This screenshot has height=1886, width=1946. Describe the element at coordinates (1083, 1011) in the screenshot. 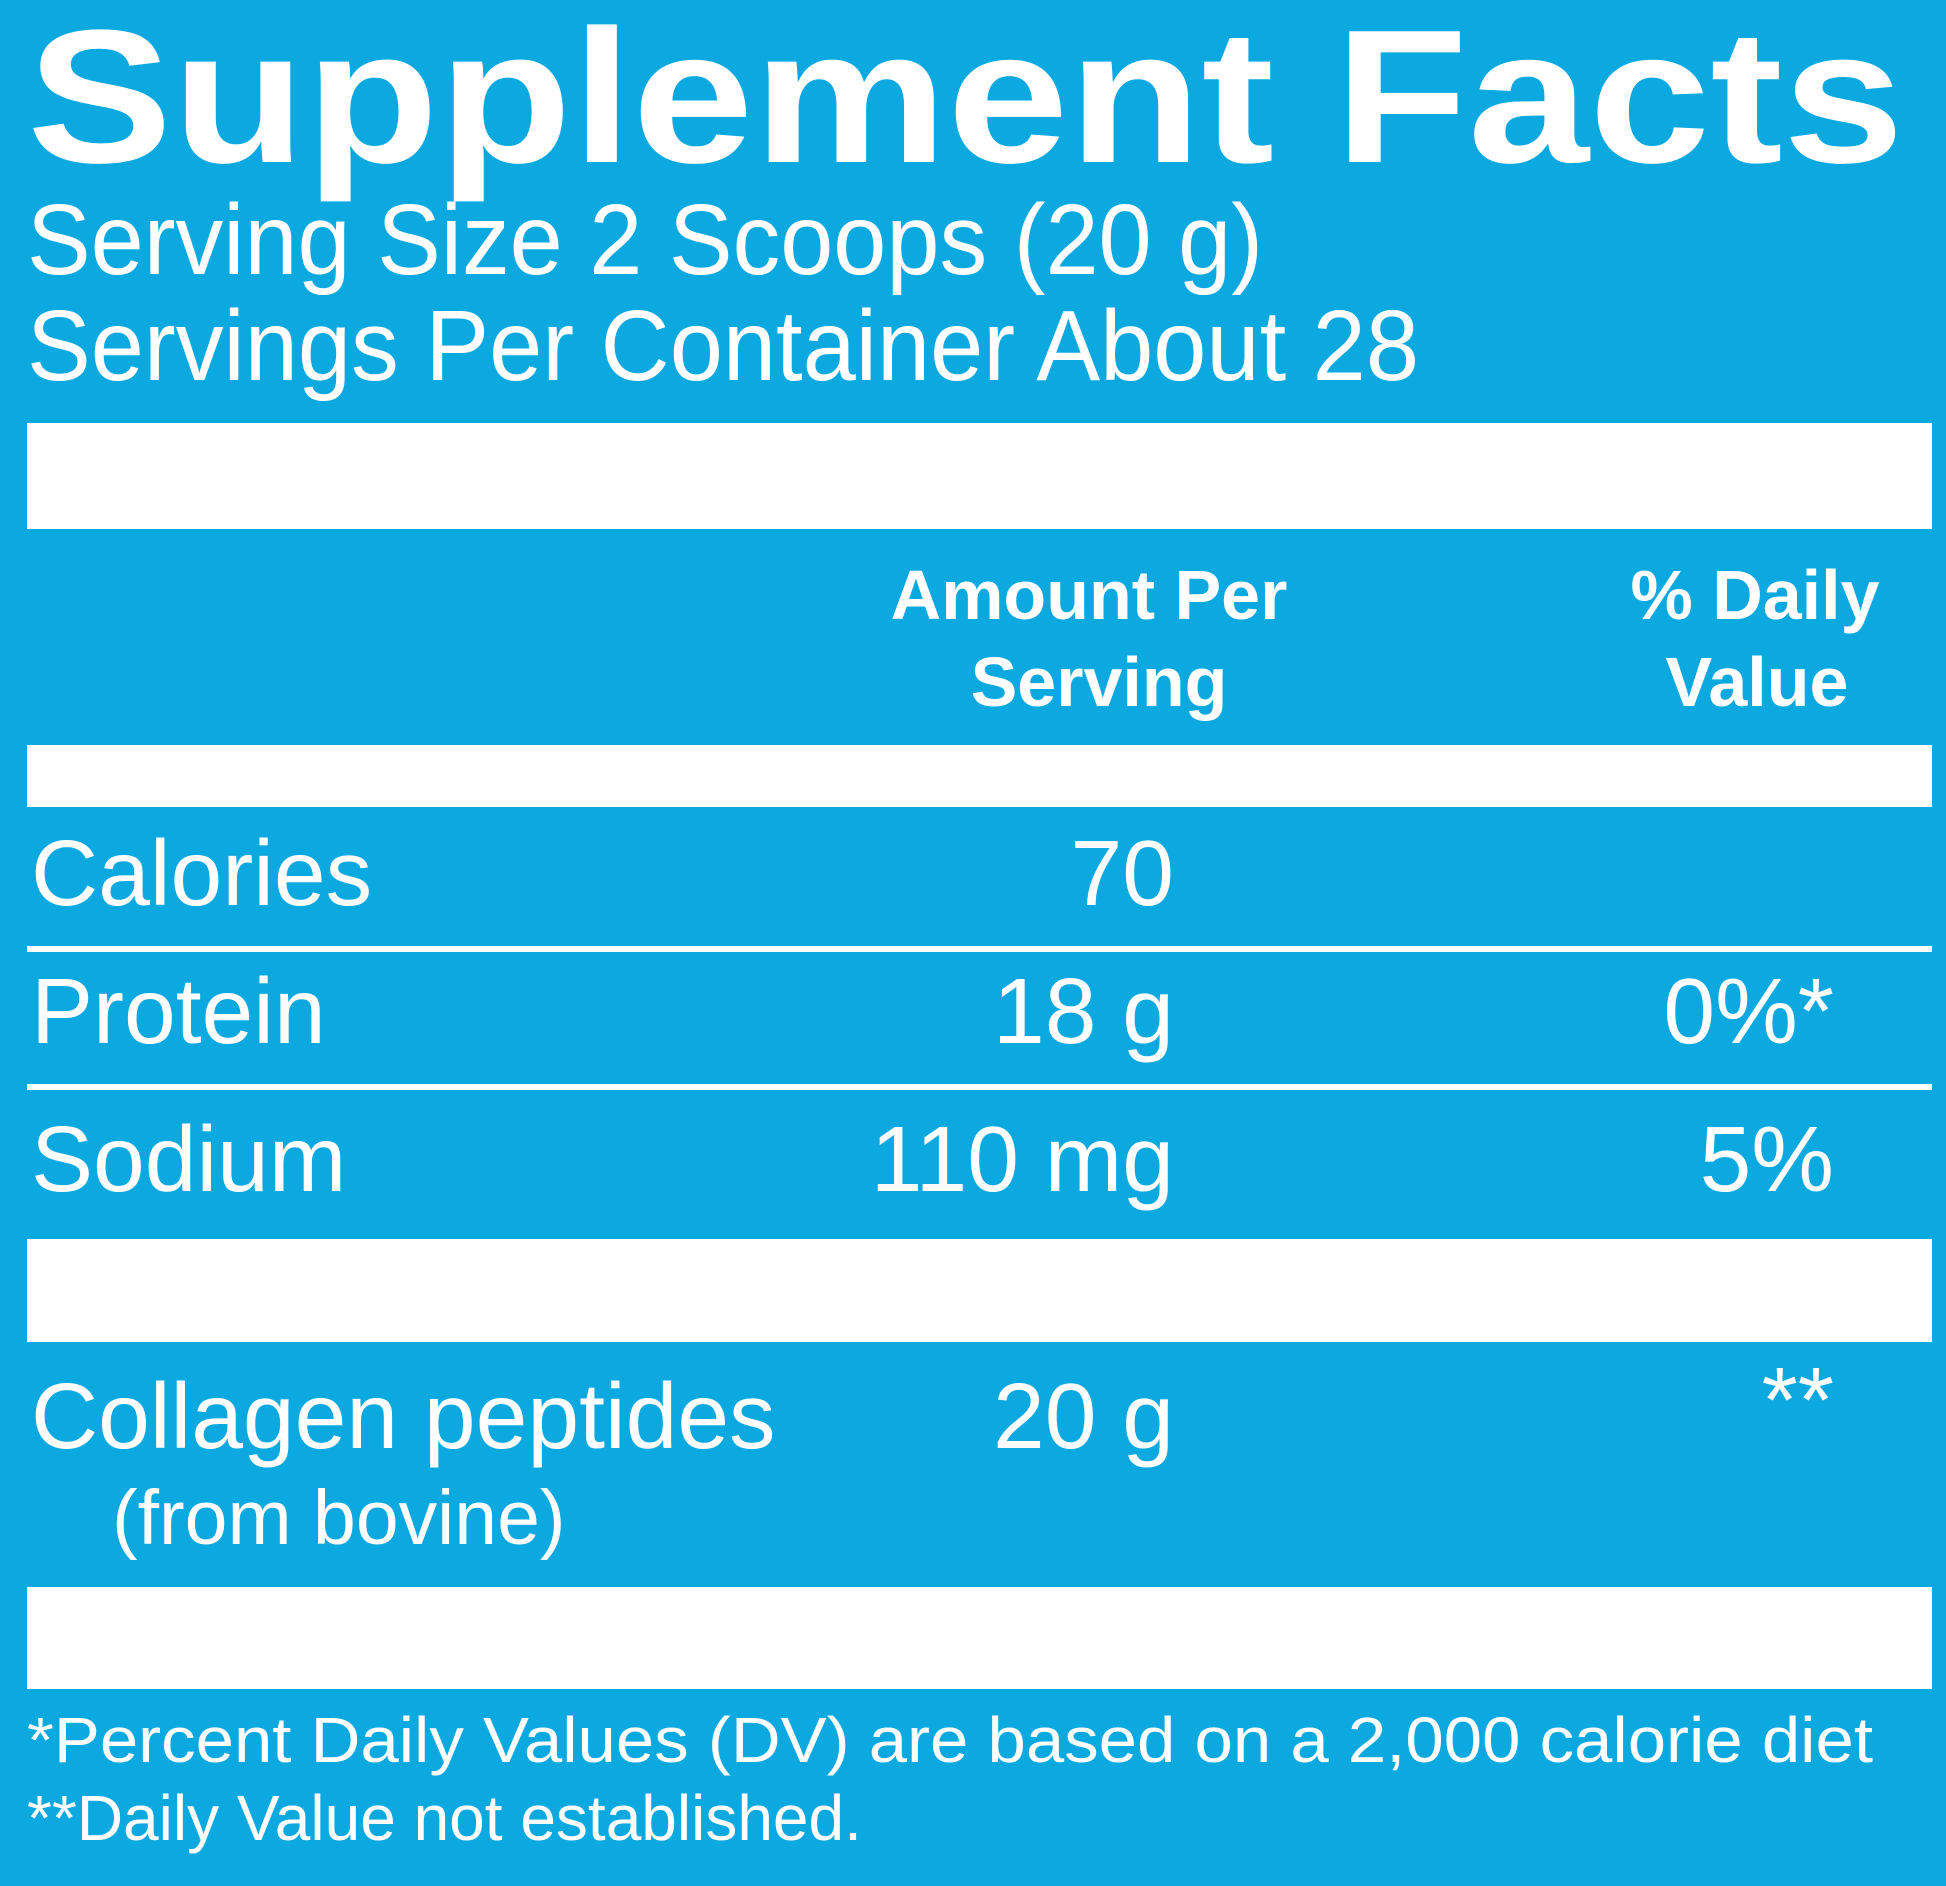

I see `row-amount: 18 g` at that location.